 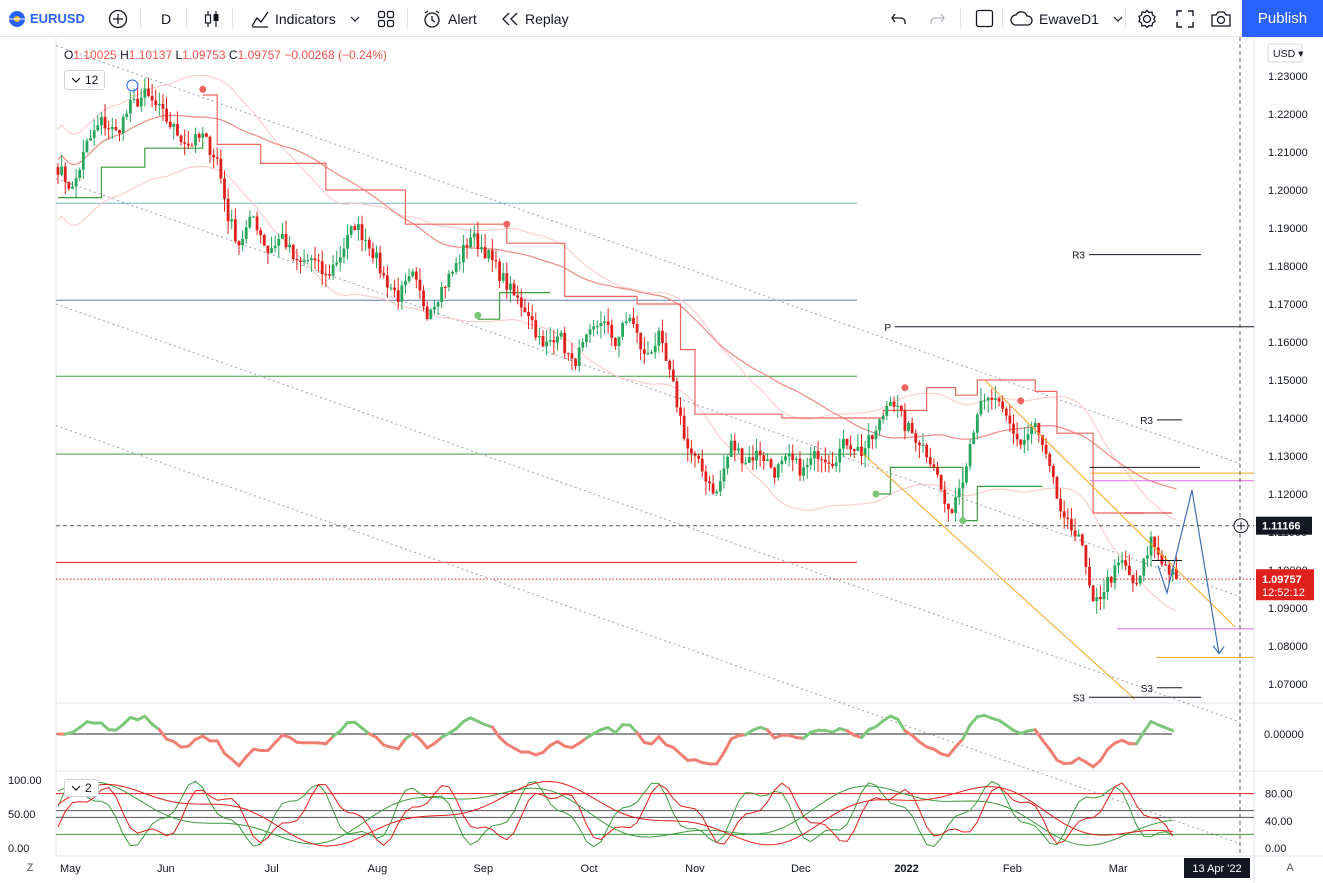 I want to click on indicators-button: Indicators, so click(x=305, y=18).